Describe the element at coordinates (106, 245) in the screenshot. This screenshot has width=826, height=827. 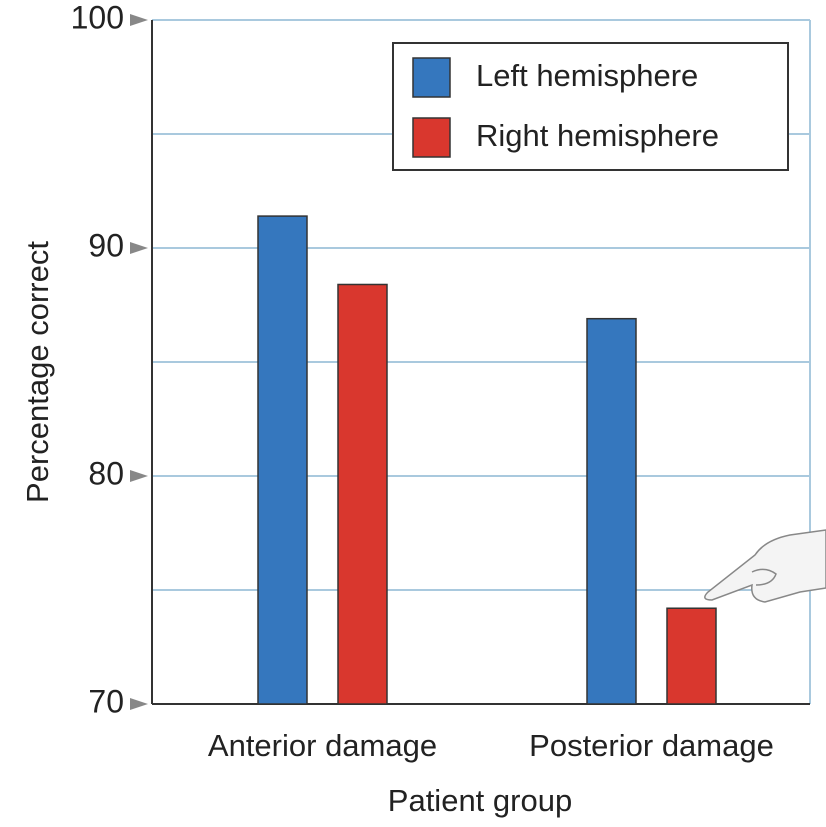
I see `y-tick-label: 90` at that location.